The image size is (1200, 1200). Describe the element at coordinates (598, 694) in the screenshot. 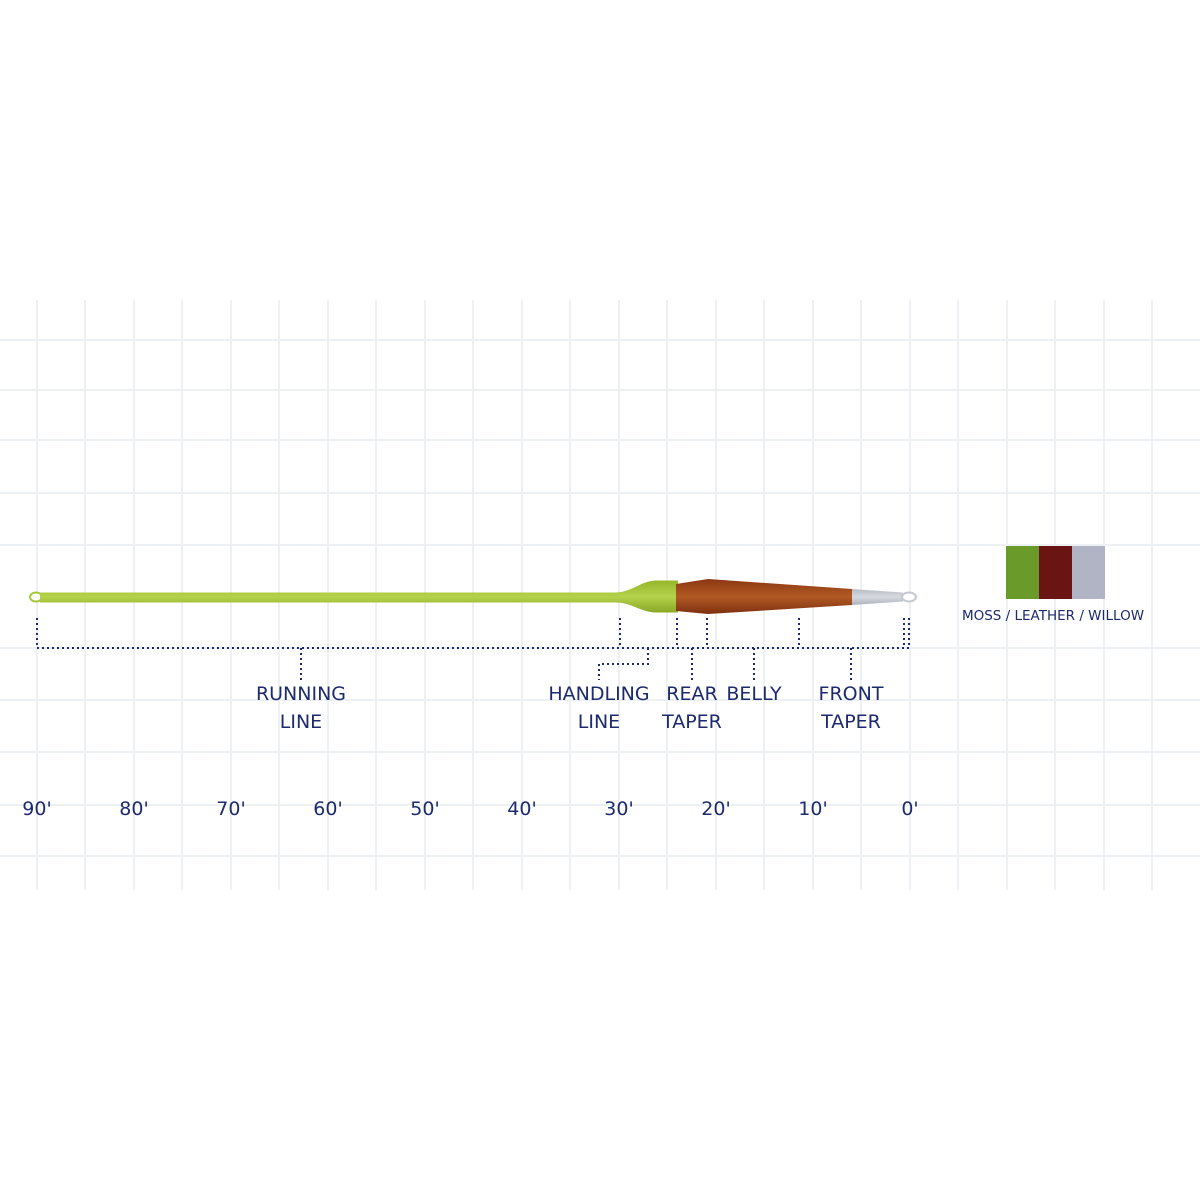

I see `label-handling-line-1: HANDLING` at that location.